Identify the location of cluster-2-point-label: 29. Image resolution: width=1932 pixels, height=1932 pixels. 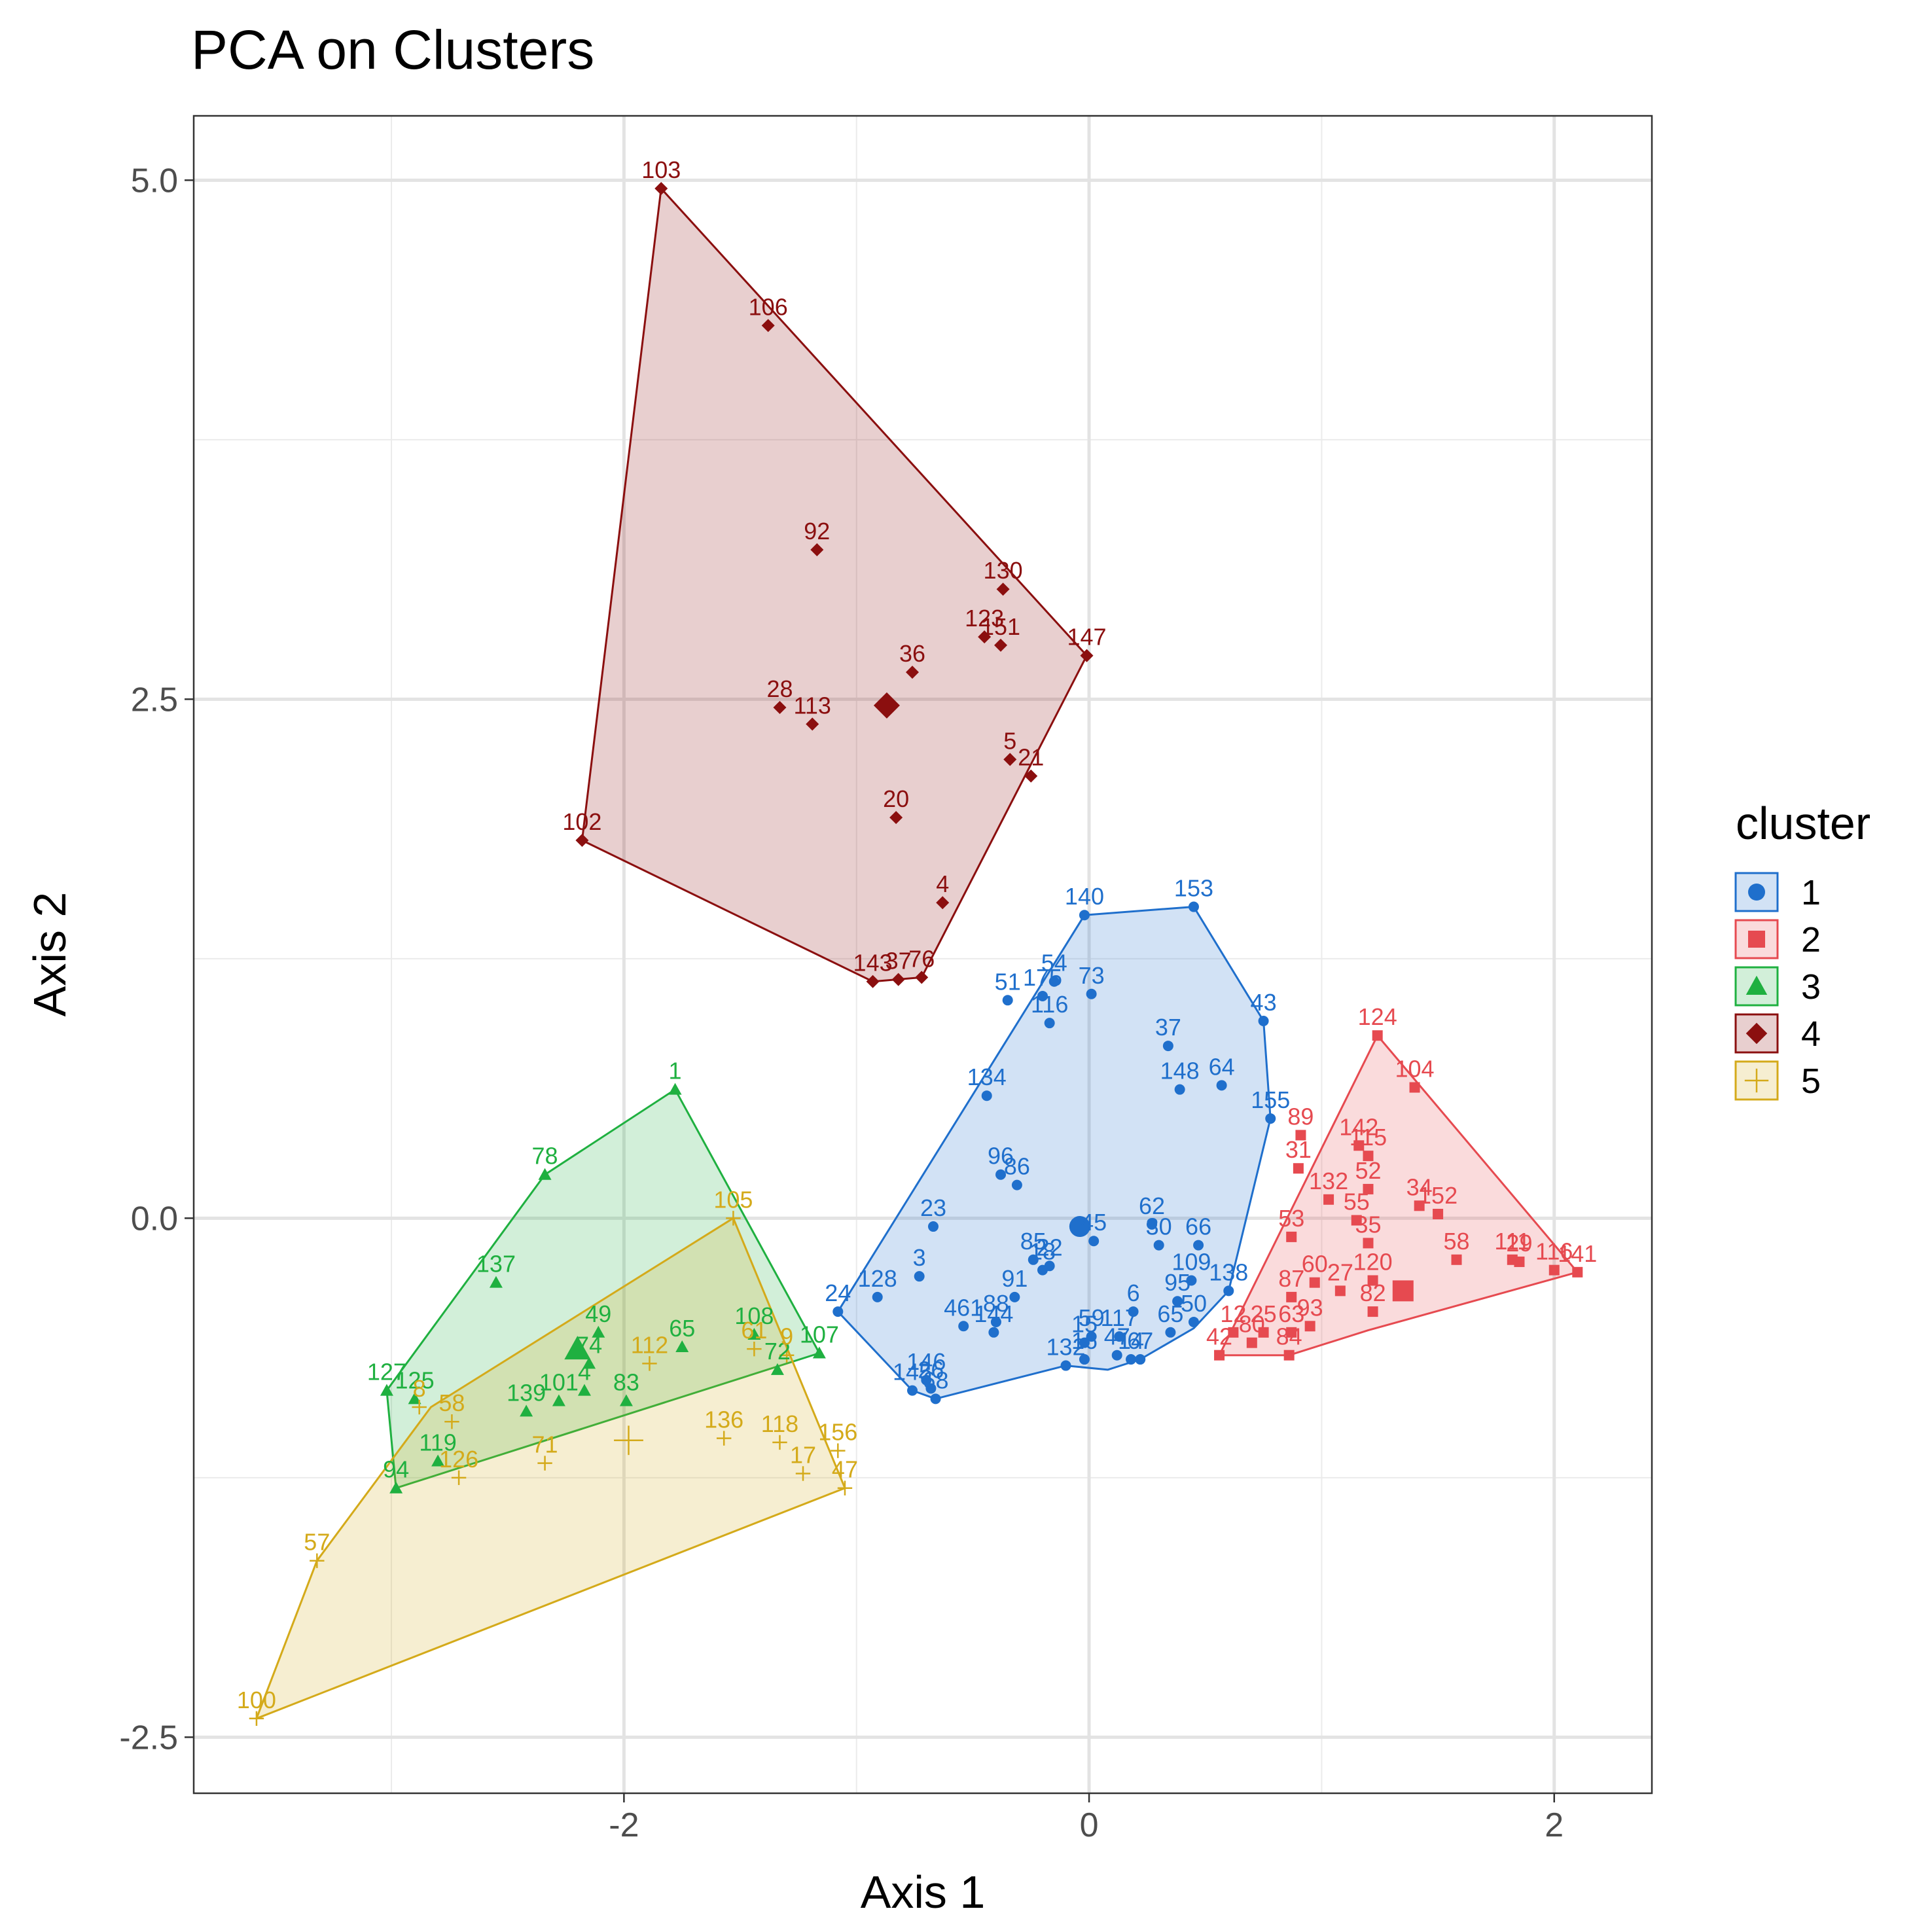
(1519, 1243).